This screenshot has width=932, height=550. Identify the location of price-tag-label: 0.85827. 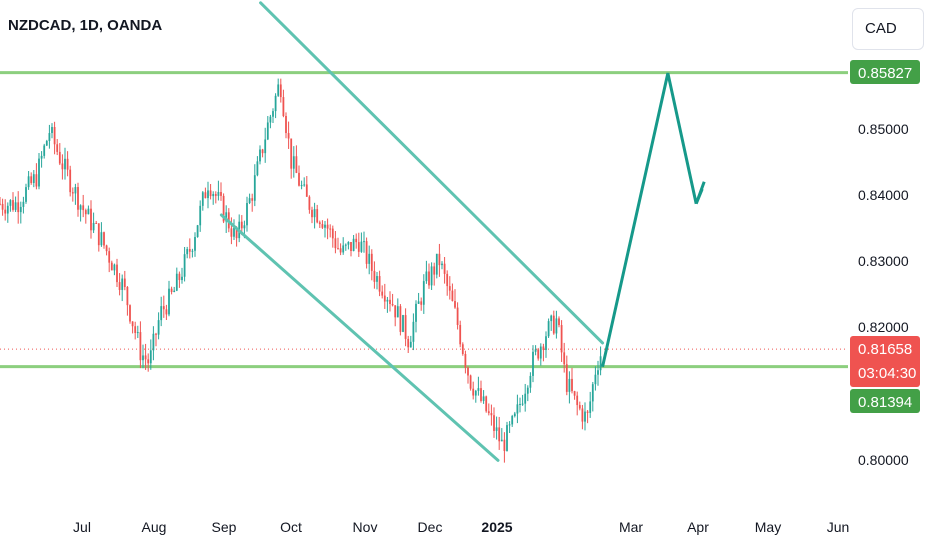
(885, 73).